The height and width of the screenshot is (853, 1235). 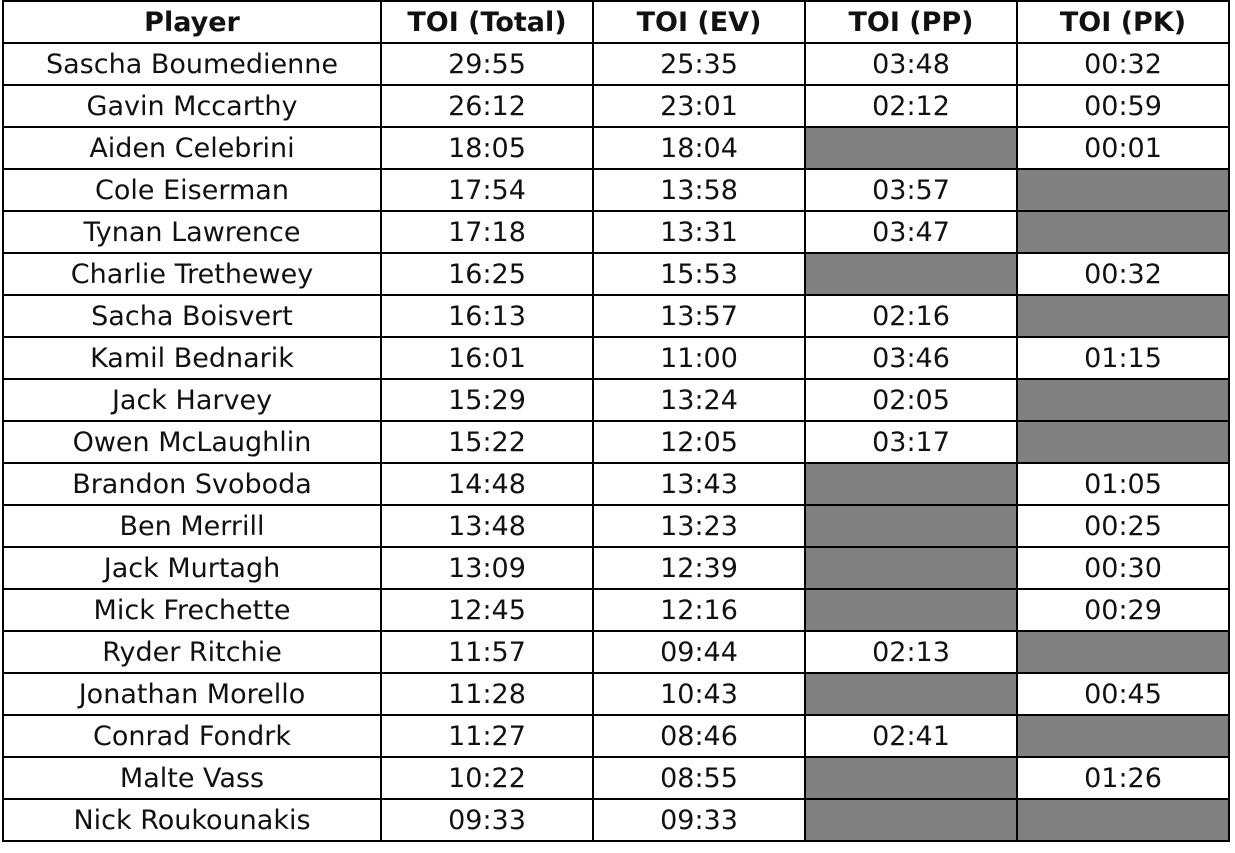 I want to click on time-cell: 03:46, so click(x=911, y=358).